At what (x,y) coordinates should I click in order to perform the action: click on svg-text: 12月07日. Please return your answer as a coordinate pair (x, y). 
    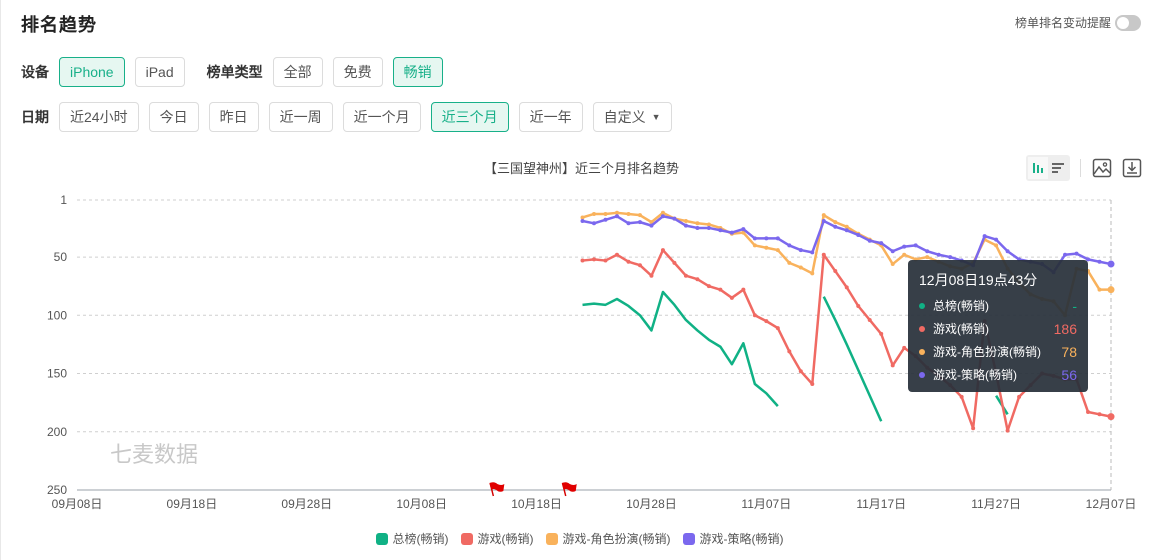
    Looking at the image, I should click on (1111, 504).